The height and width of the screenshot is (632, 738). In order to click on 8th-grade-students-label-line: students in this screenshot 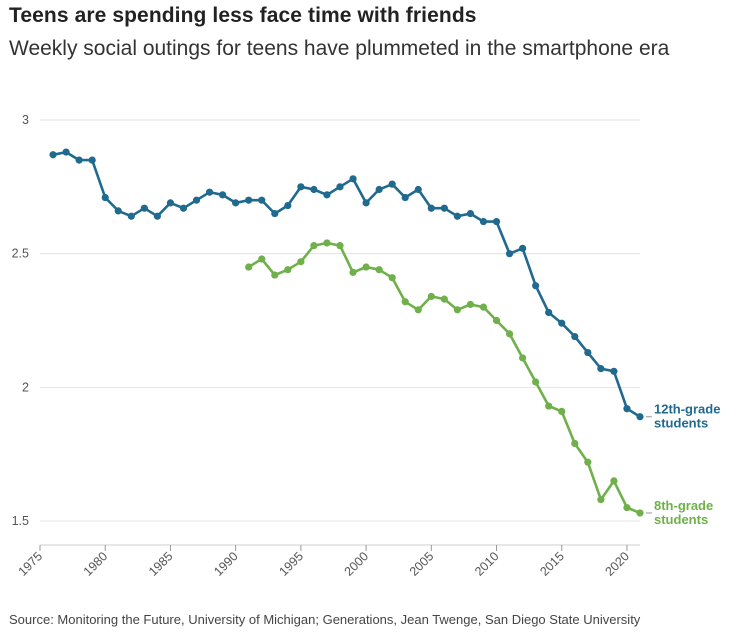, I will do `click(681, 519)`.